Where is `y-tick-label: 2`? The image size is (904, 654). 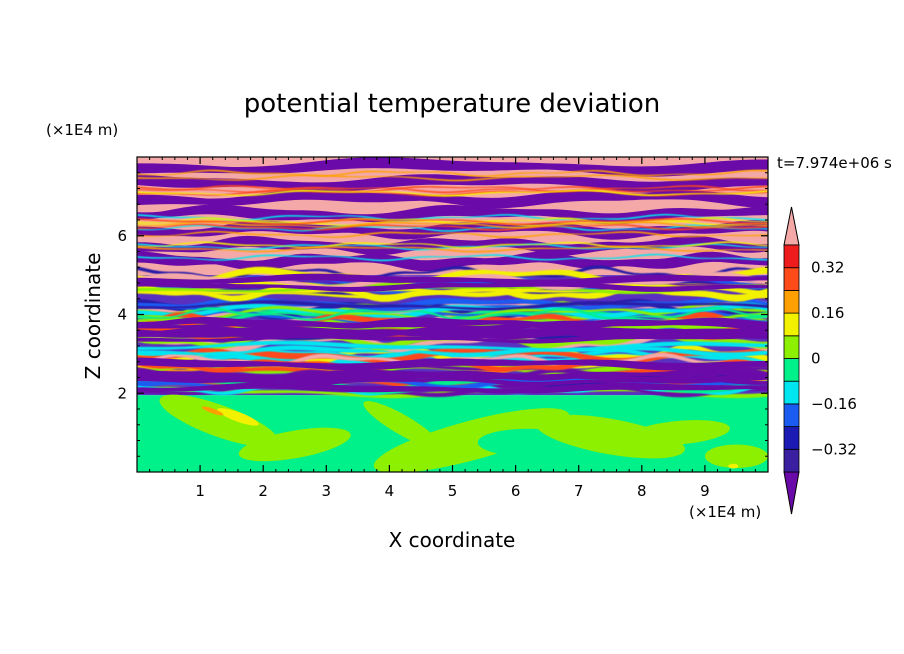
y-tick-label: 2 is located at coordinates (122, 393).